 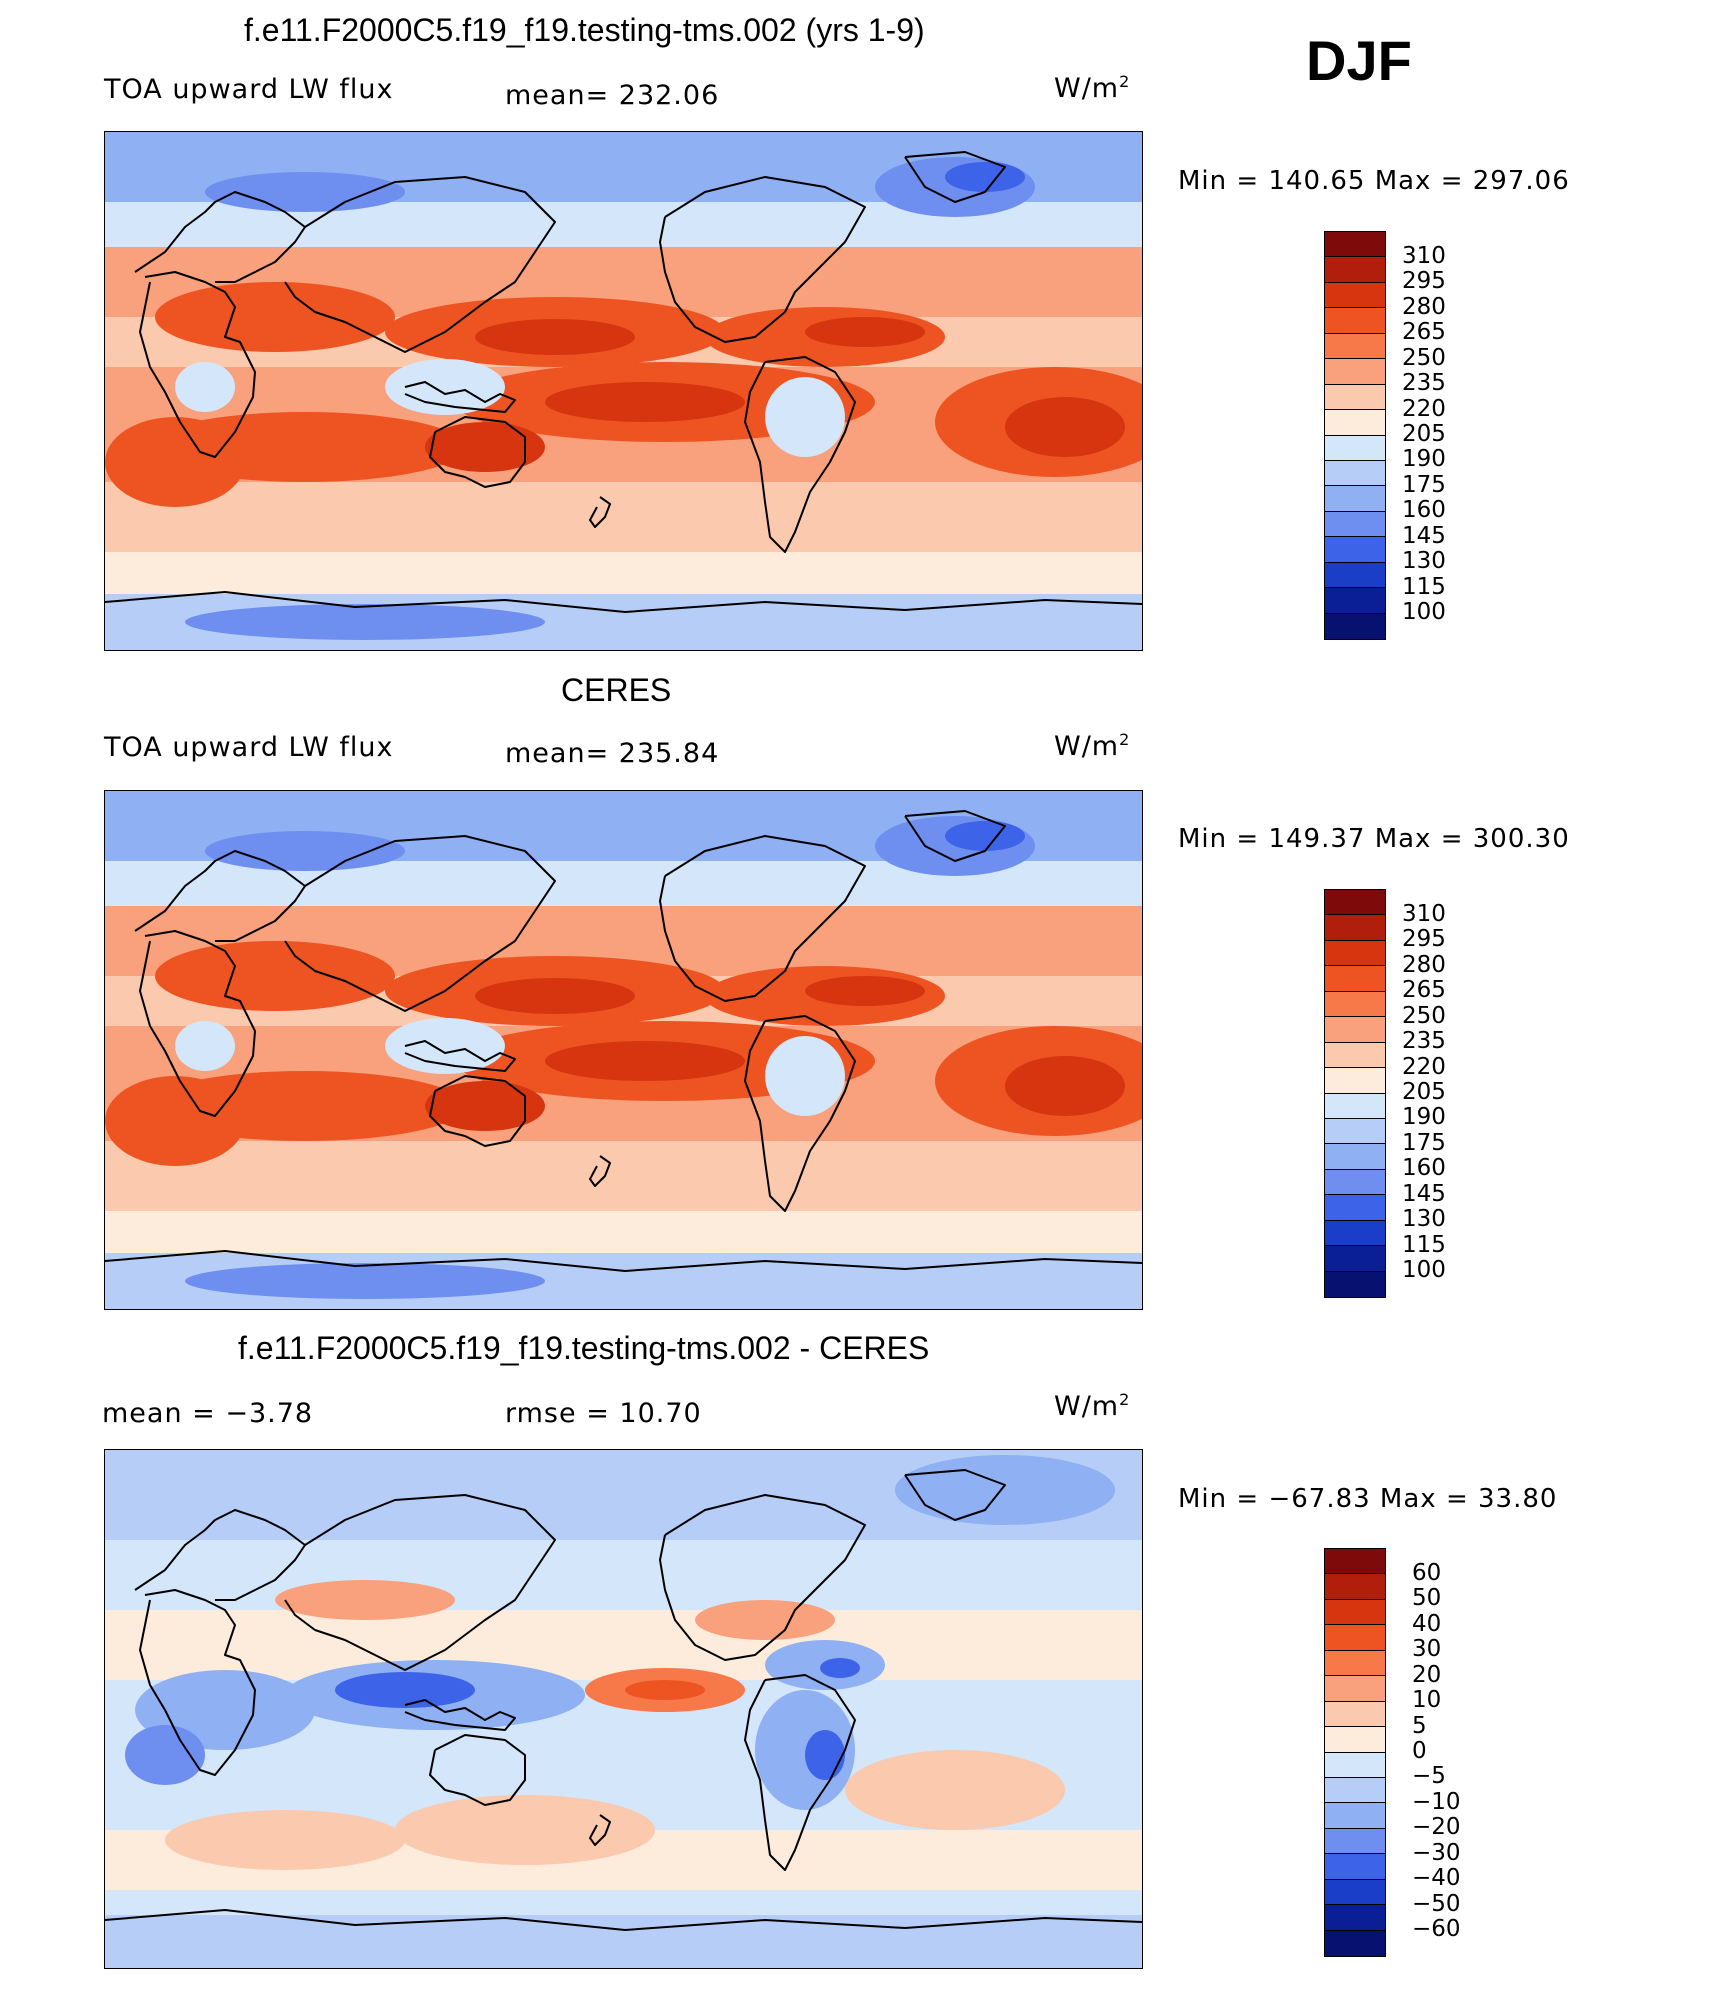 What do you see at coordinates (1427, 1700) in the screenshot?
I see `colorbar-tick-label: 10` at bounding box center [1427, 1700].